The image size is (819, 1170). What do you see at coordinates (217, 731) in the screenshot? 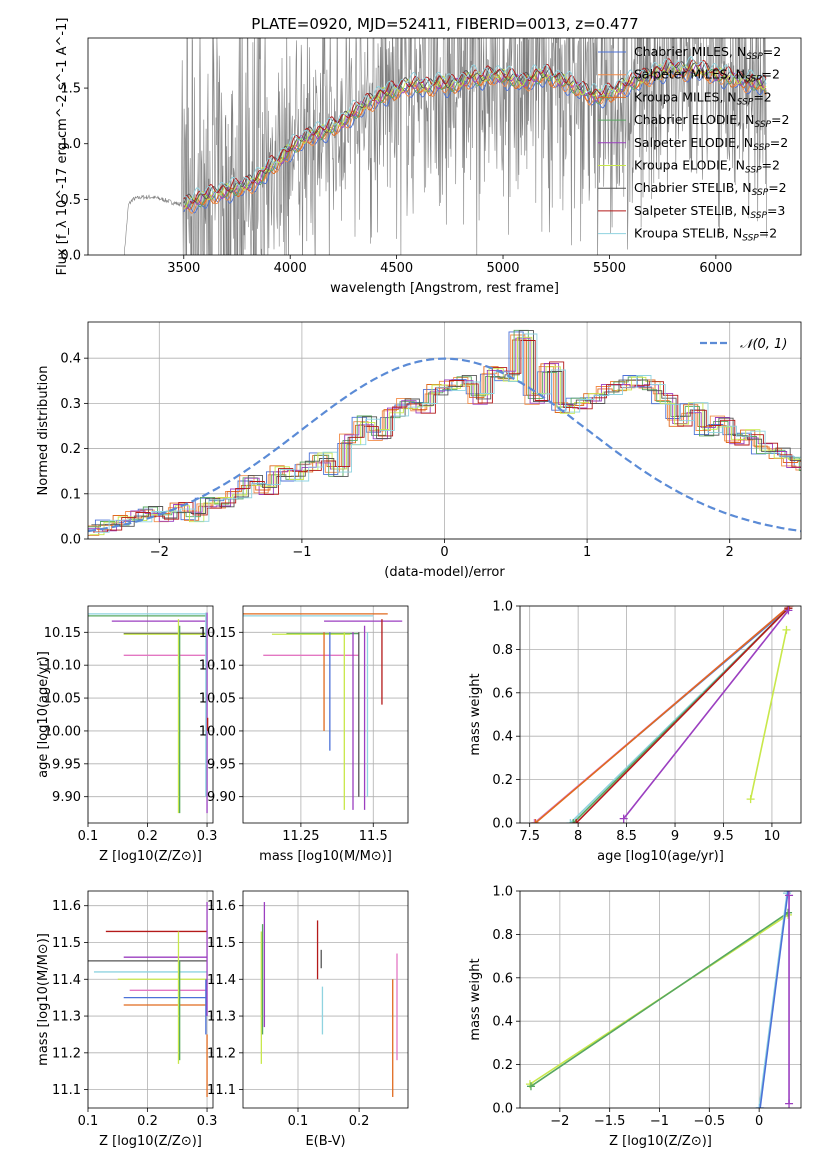
I see `y-tick-label: 10.00` at bounding box center [217, 731].